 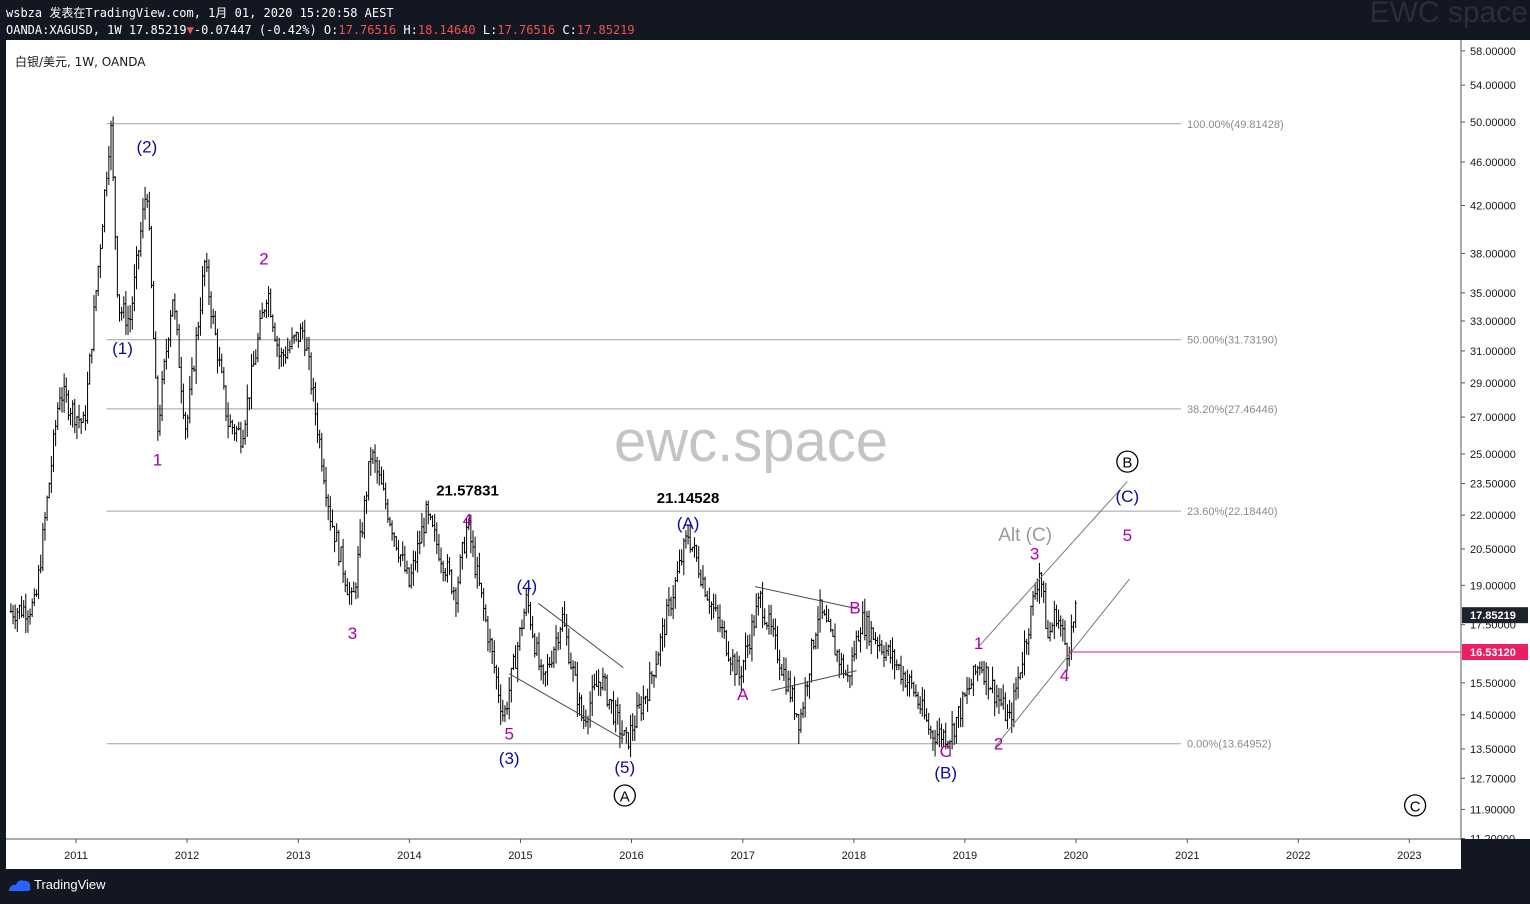 What do you see at coordinates (187, 856) in the screenshot?
I see `x-tick-label: 2012` at bounding box center [187, 856].